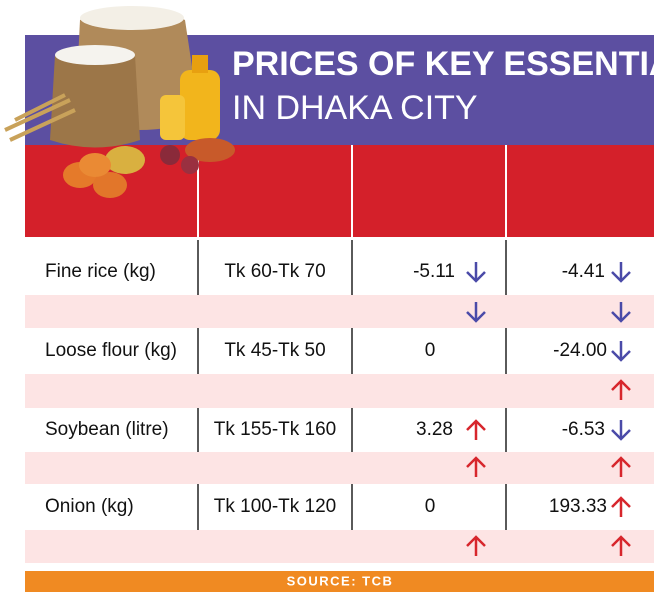  I want to click on price: Tk 45-Tk 50, so click(274, 350).